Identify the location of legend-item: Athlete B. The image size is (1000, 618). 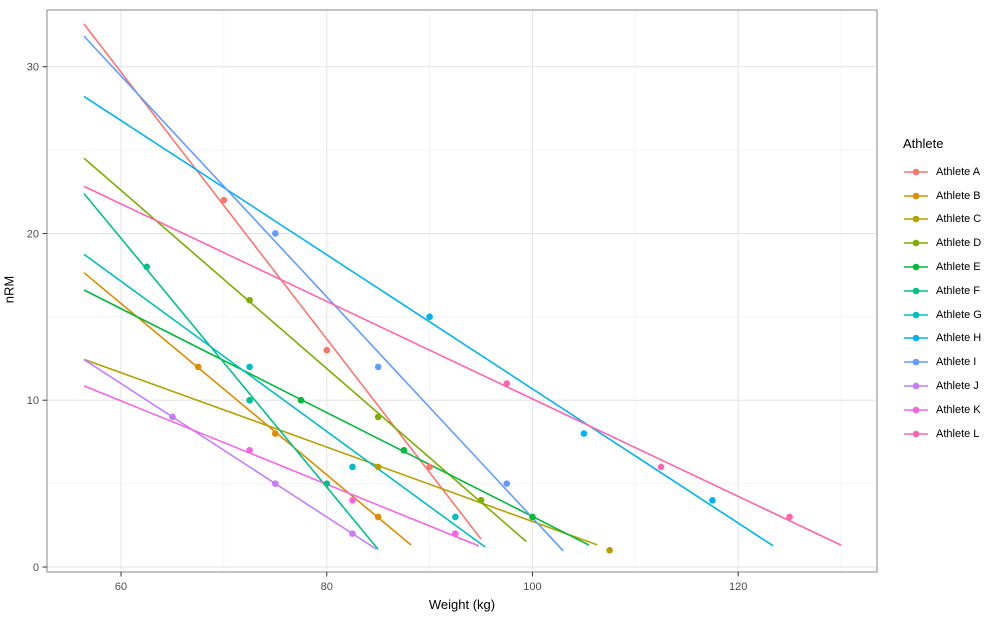
(942, 196).